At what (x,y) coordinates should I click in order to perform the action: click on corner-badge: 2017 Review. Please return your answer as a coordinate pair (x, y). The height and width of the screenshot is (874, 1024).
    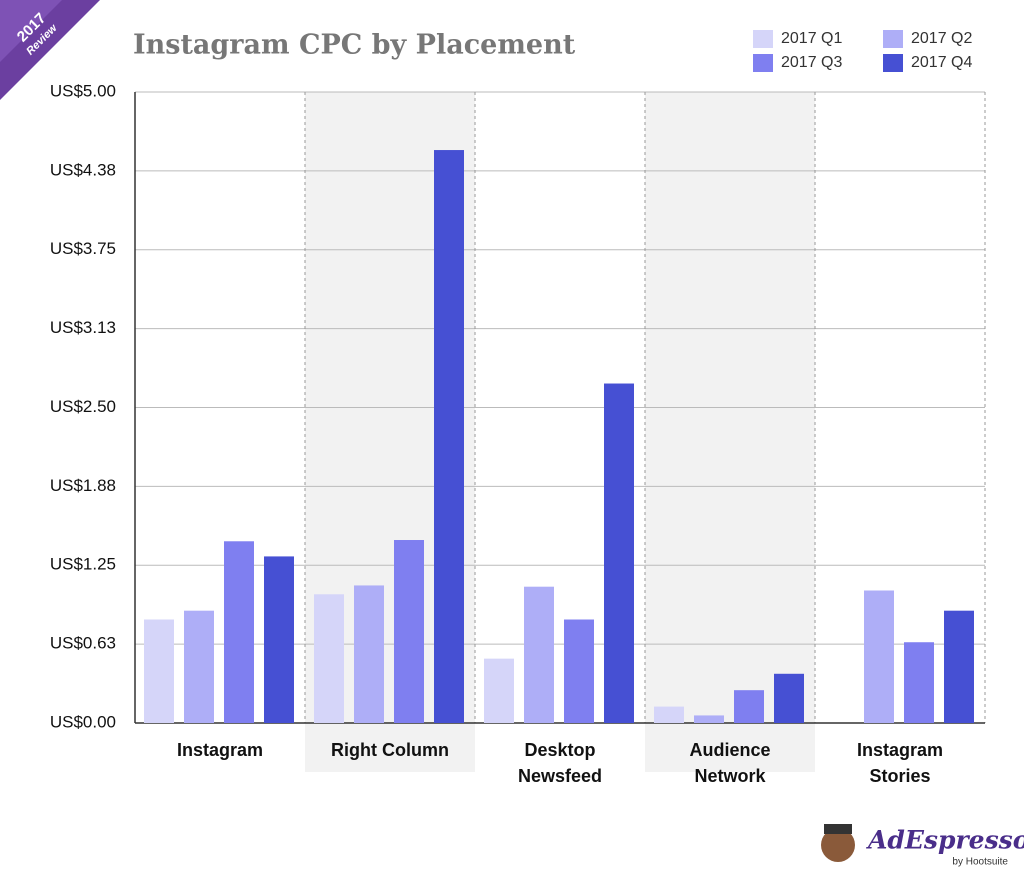
    Looking at the image, I should click on (50, 50).